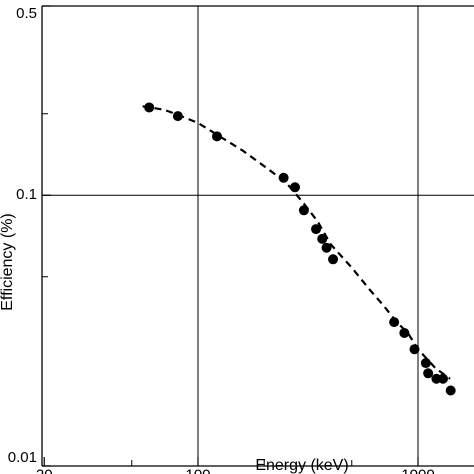 This screenshot has height=474, width=474. I want to click on x-axis-label: Energy (keV), so click(301, 465).